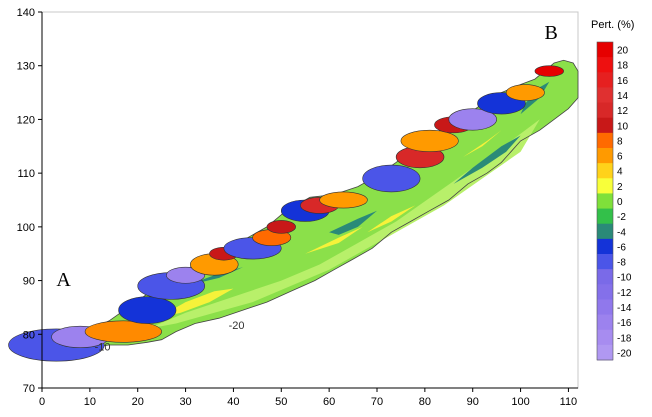  Describe the element at coordinates (624, 293) in the screenshot. I see `colorbar-label-16: -12` at that location.